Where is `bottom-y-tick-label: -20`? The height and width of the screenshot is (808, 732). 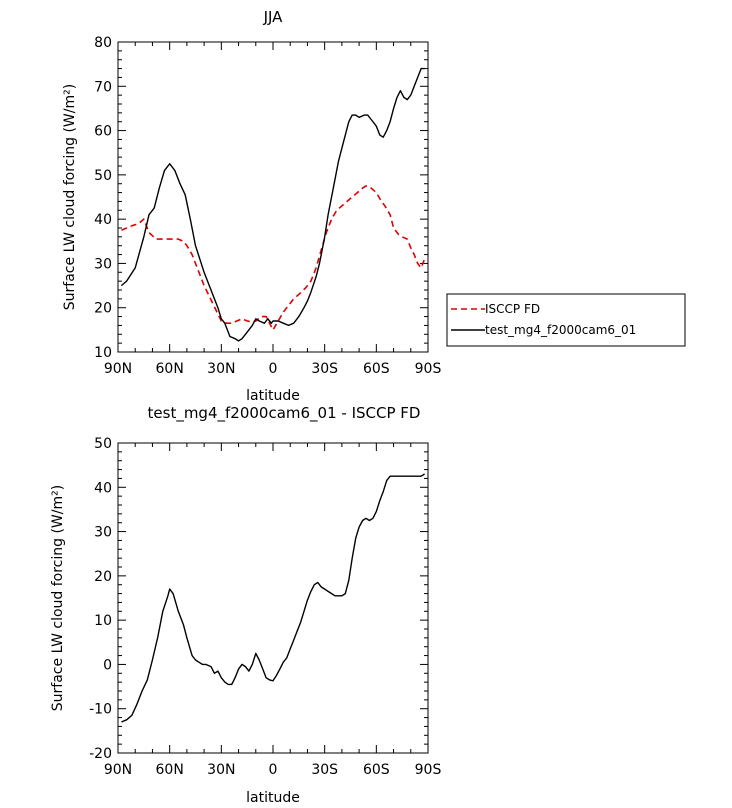 bottom-y-tick-label: -20 is located at coordinates (100, 754).